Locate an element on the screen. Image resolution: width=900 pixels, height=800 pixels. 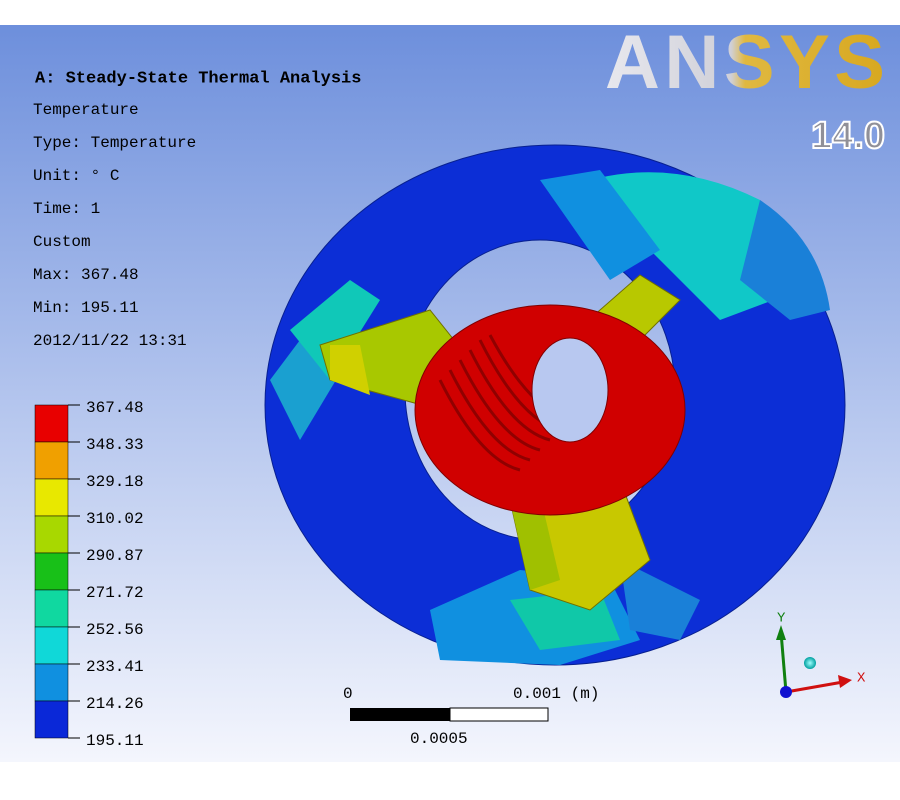
analysis-title: A: Steady-State Thermal Analysis is located at coordinates (198, 78).